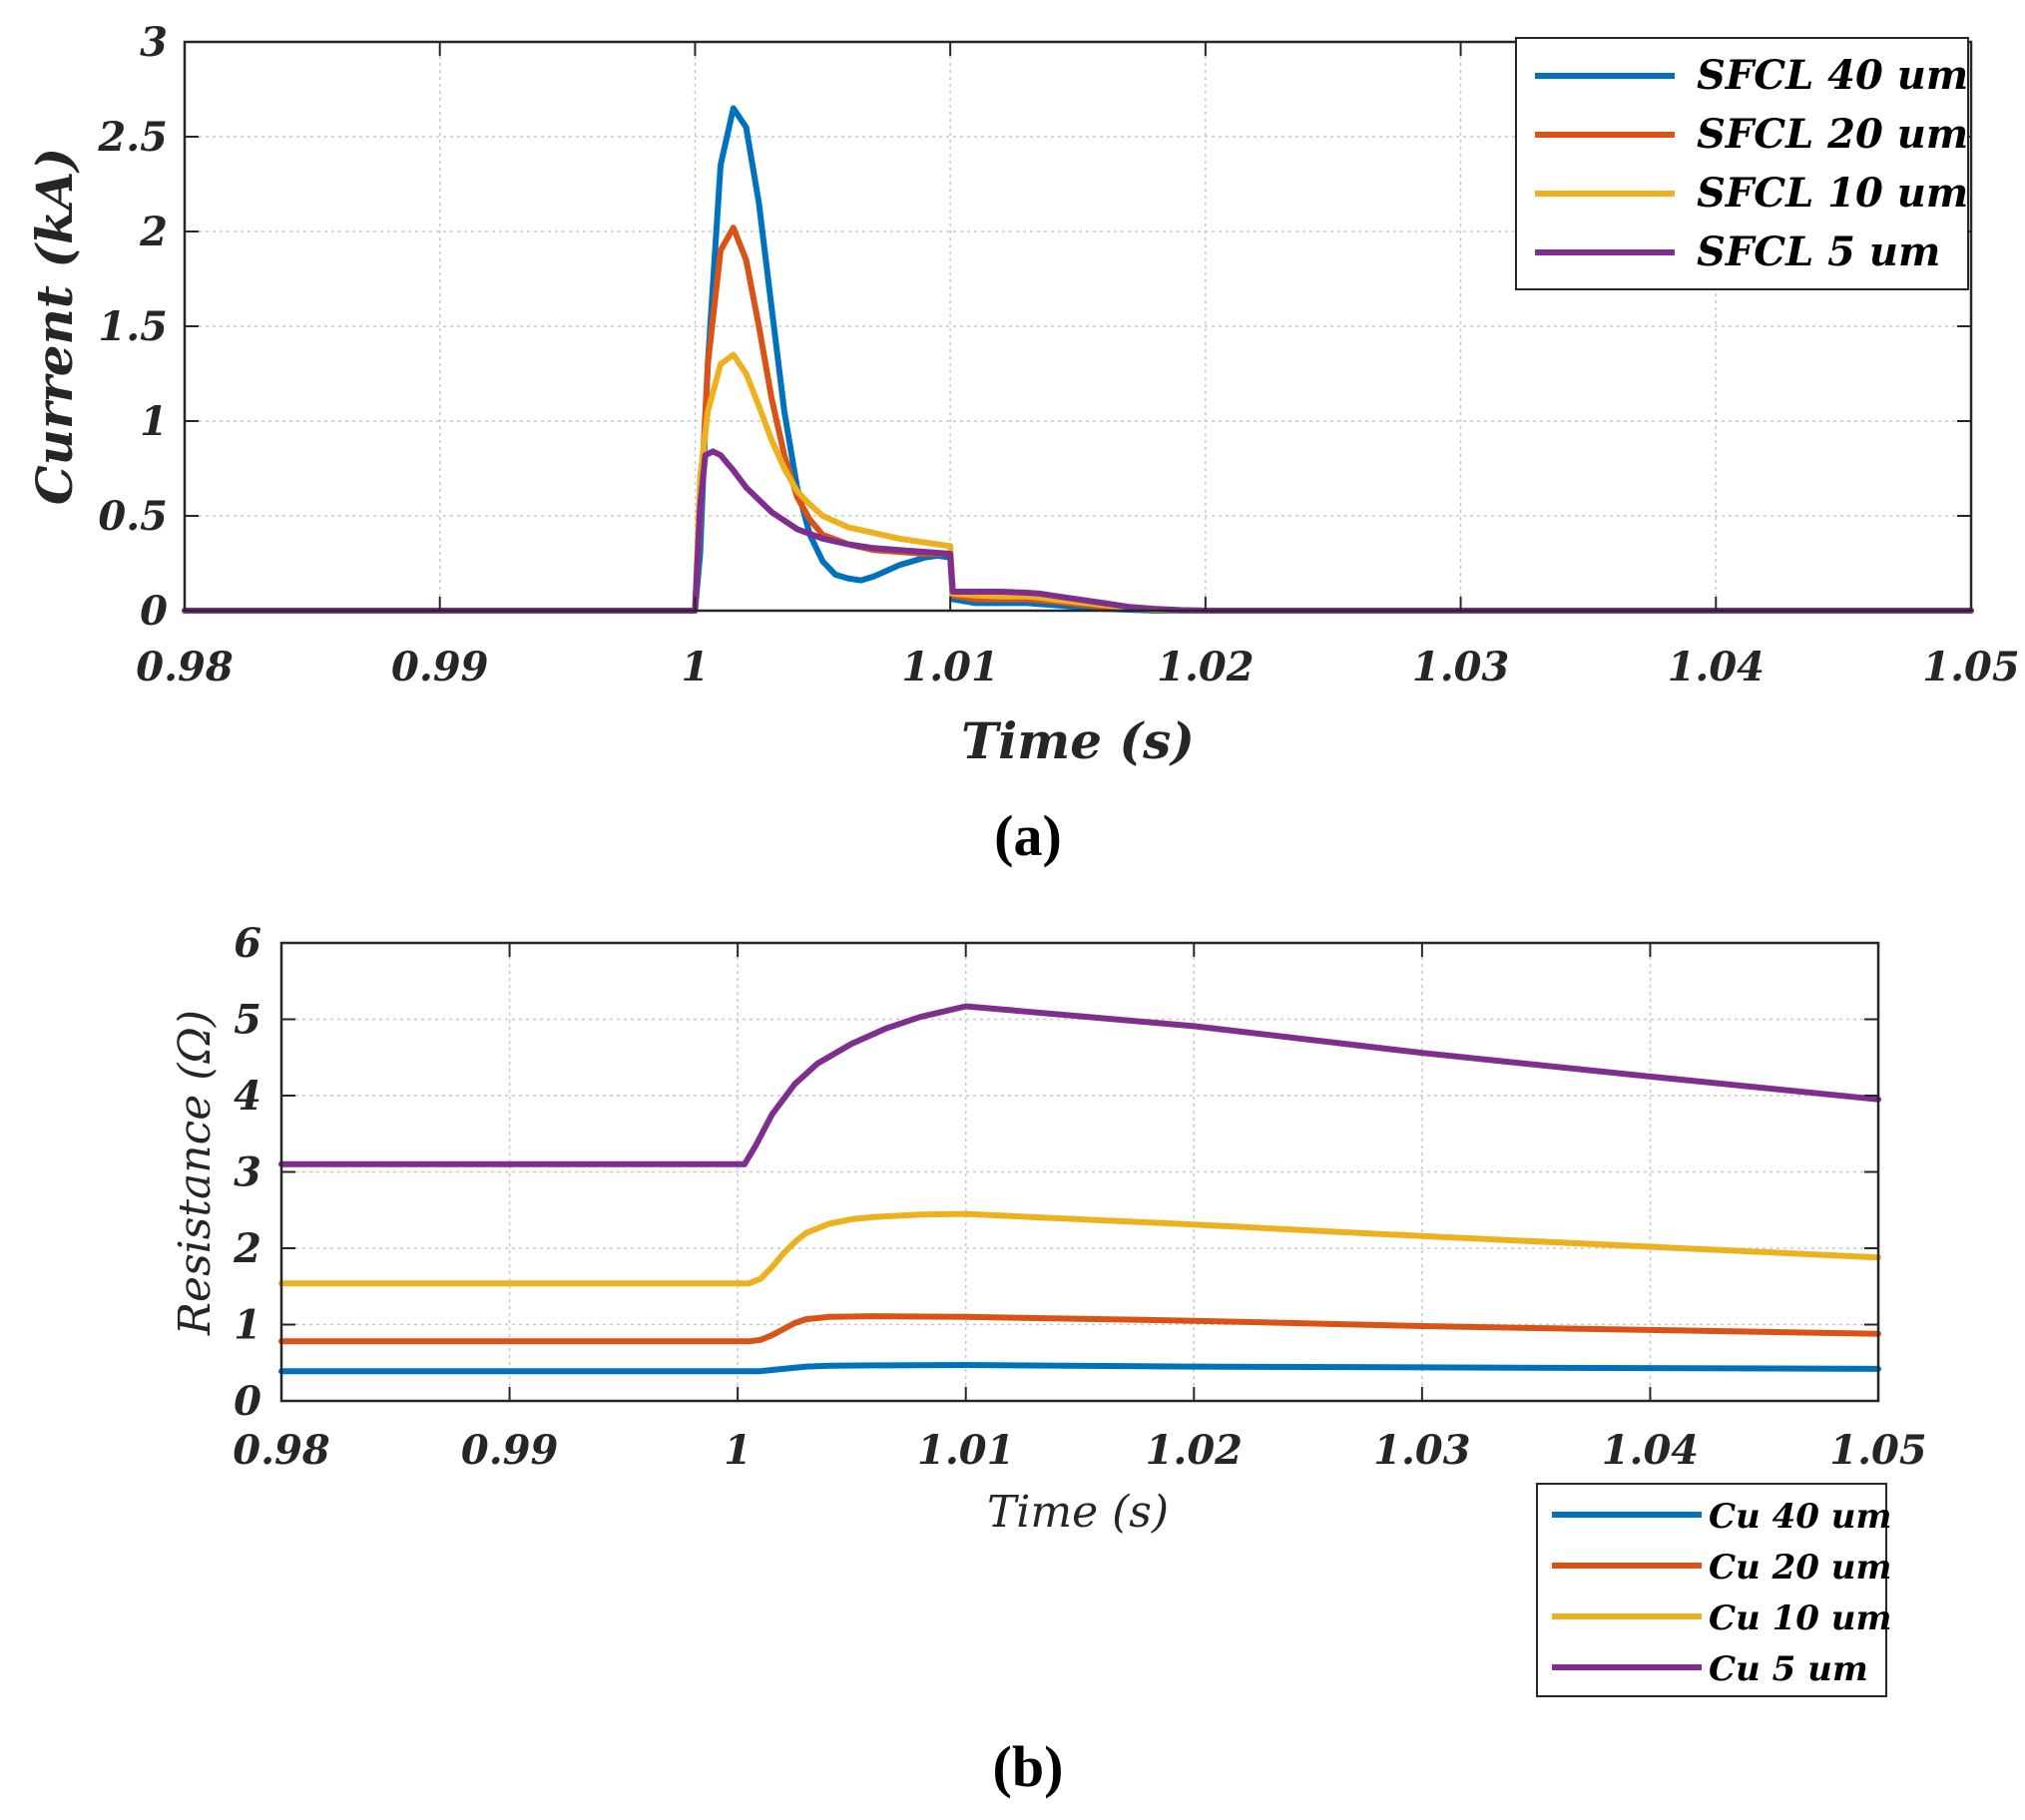 This screenshot has height=1820, width=2025. I want to click on chart-a-y-tick-label: 3, so click(154, 42).